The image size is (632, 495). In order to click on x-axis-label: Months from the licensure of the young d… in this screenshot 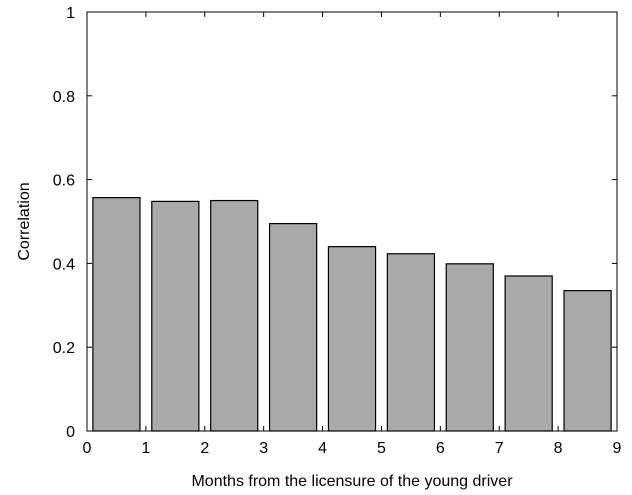, I will do `click(352, 481)`.